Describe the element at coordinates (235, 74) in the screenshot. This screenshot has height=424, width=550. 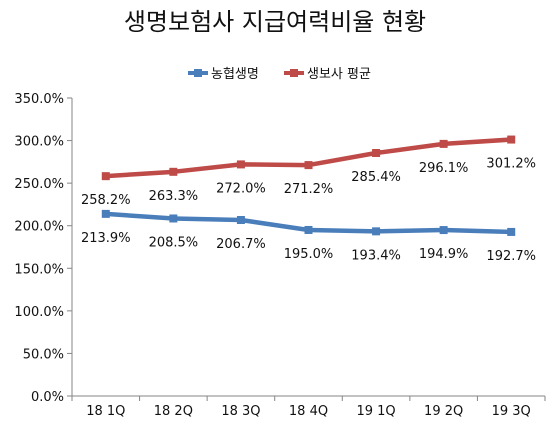
I see `legend-label-nonghyup: 농협생명` at that location.